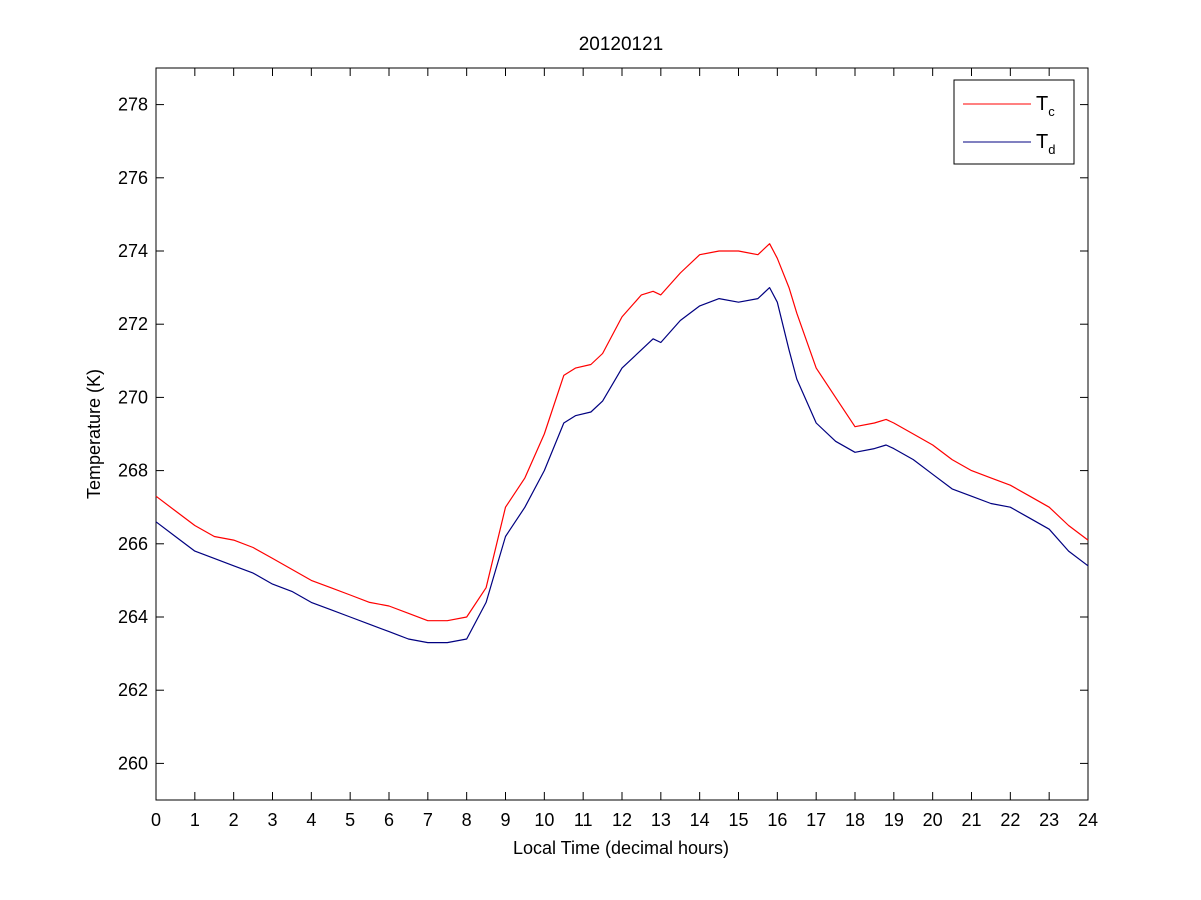 This screenshot has width=1201, height=900. Describe the element at coordinates (894, 820) in the screenshot. I see `x-tick-label: 19` at that location.